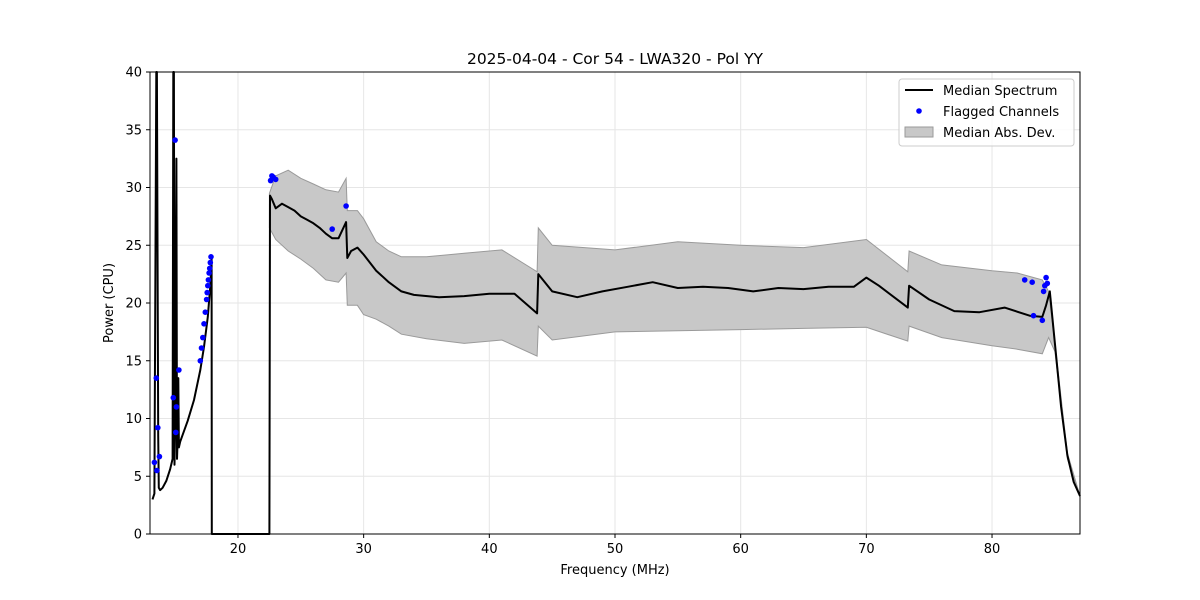 Image resolution: width=1200 pixels, height=600 pixels. I want to click on x-tick-label: 60, so click(740, 549).